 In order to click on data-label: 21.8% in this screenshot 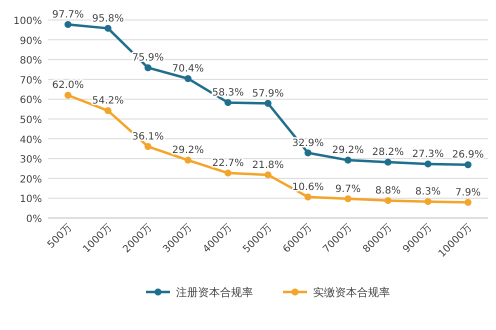, I will do `click(268, 165)`.